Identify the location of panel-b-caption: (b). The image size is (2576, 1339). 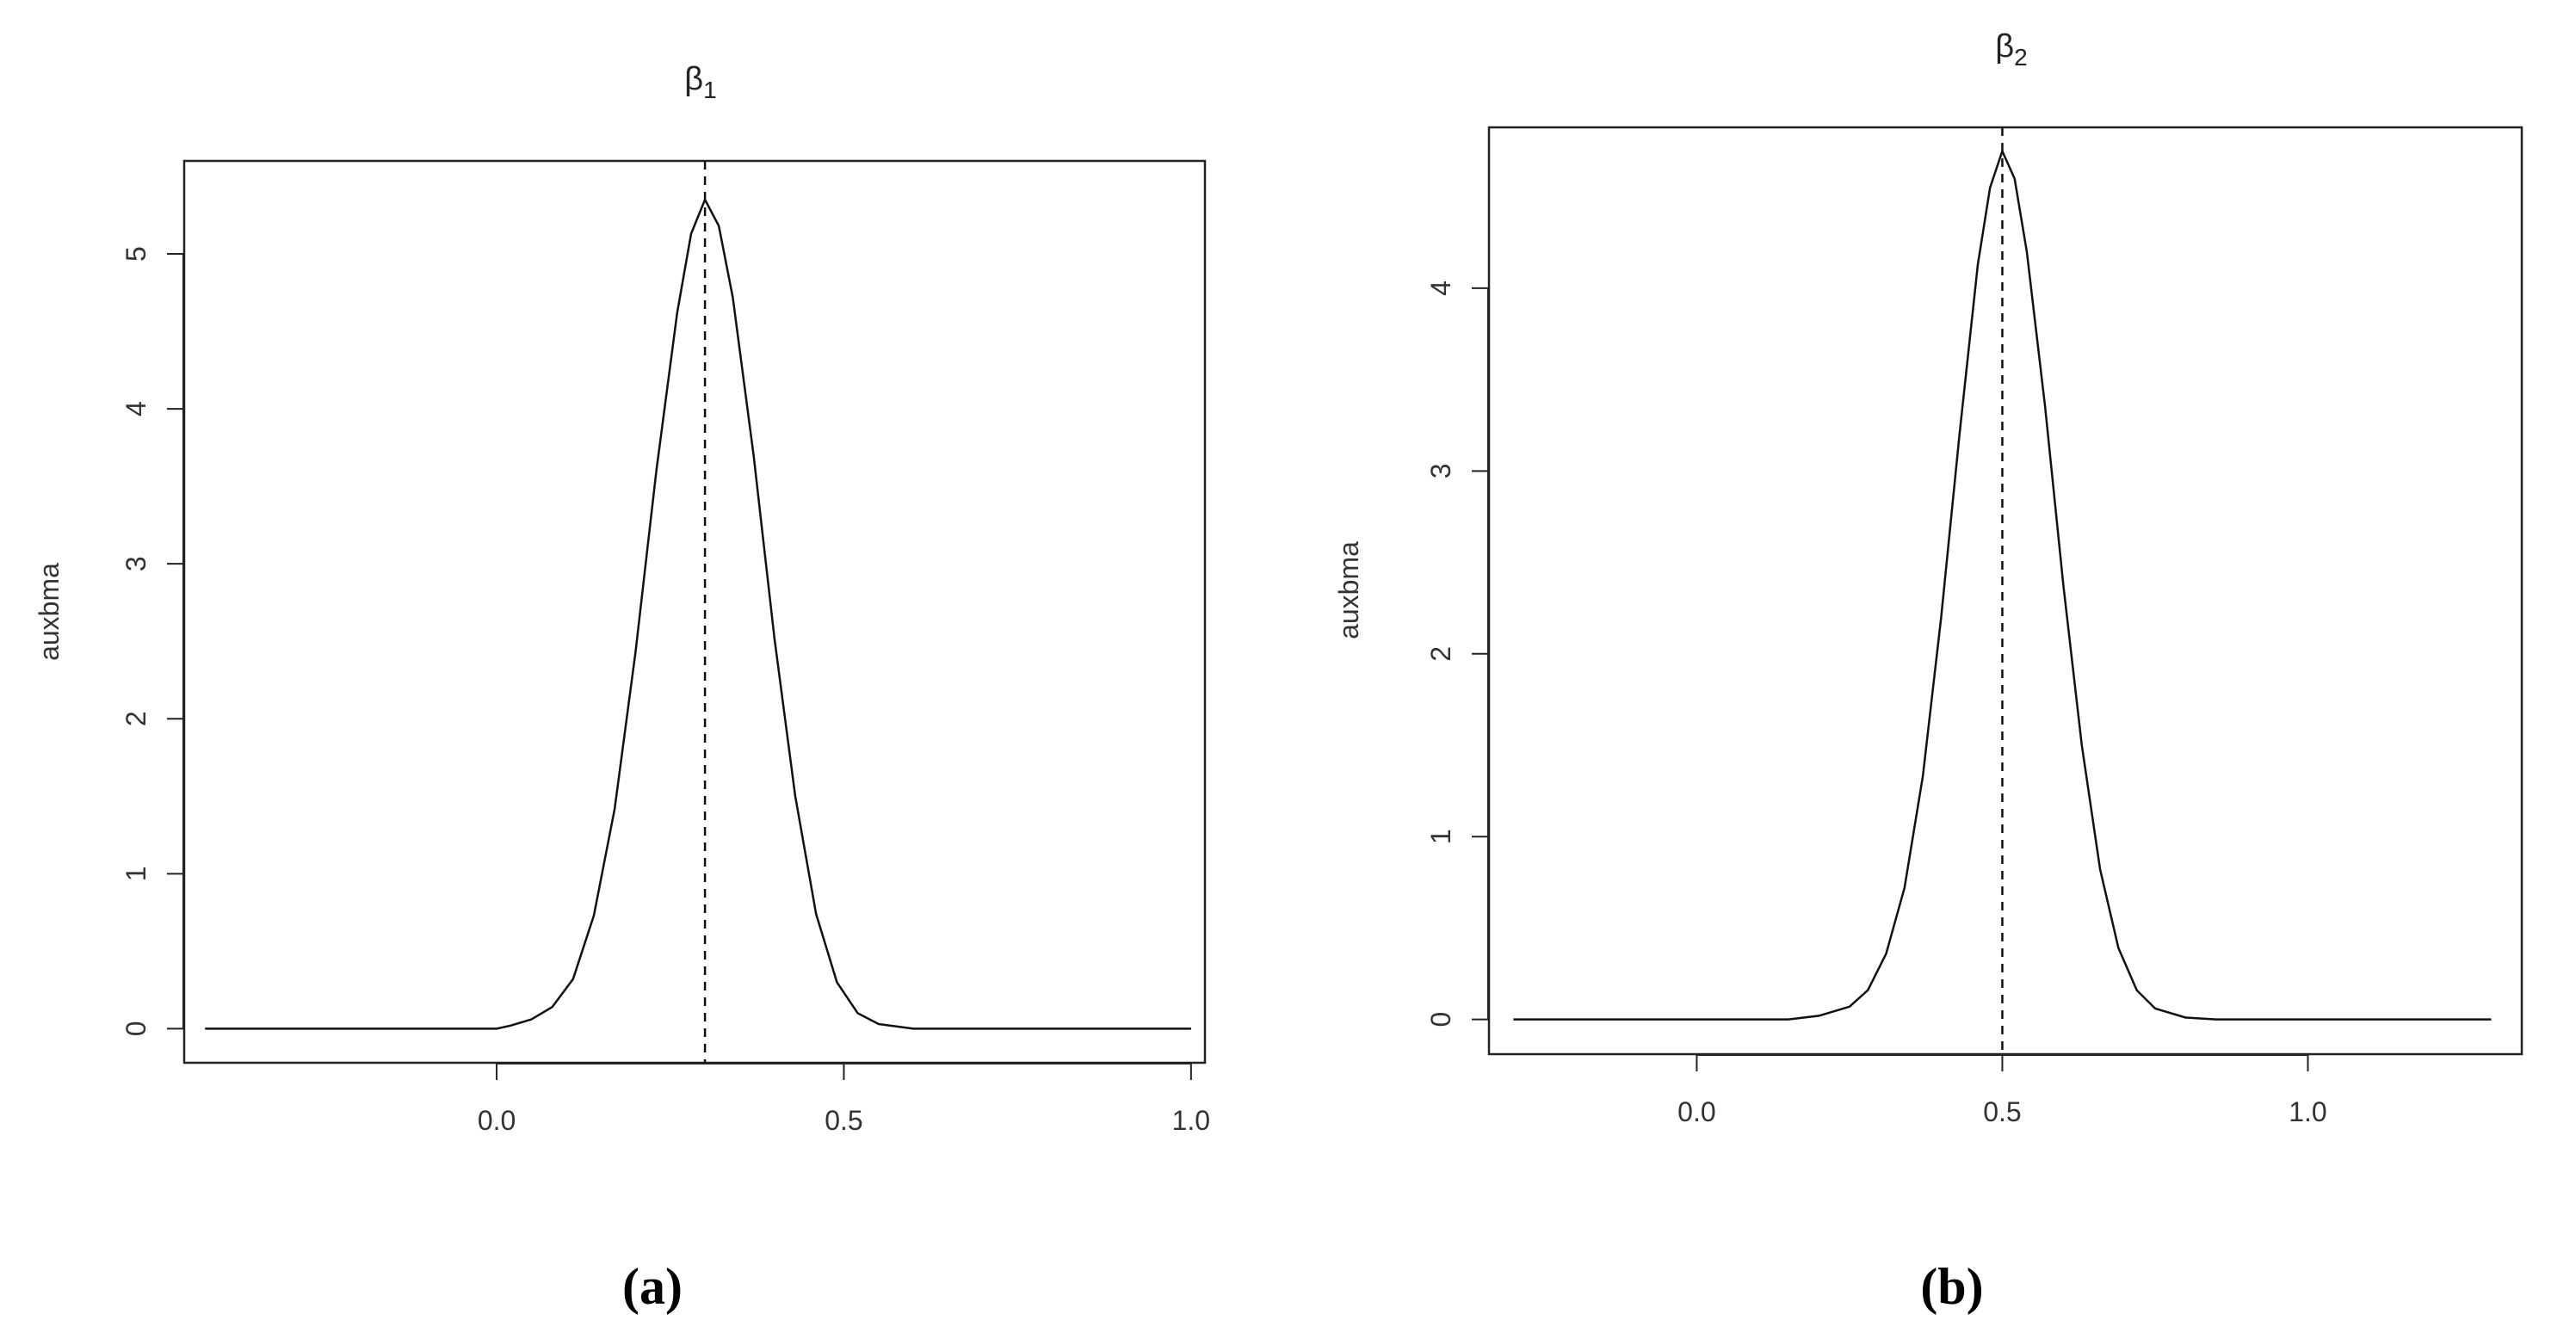
(1951, 1287).